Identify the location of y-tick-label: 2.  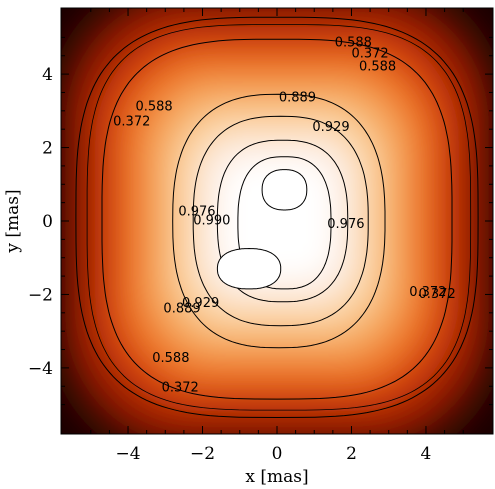
(47, 149).